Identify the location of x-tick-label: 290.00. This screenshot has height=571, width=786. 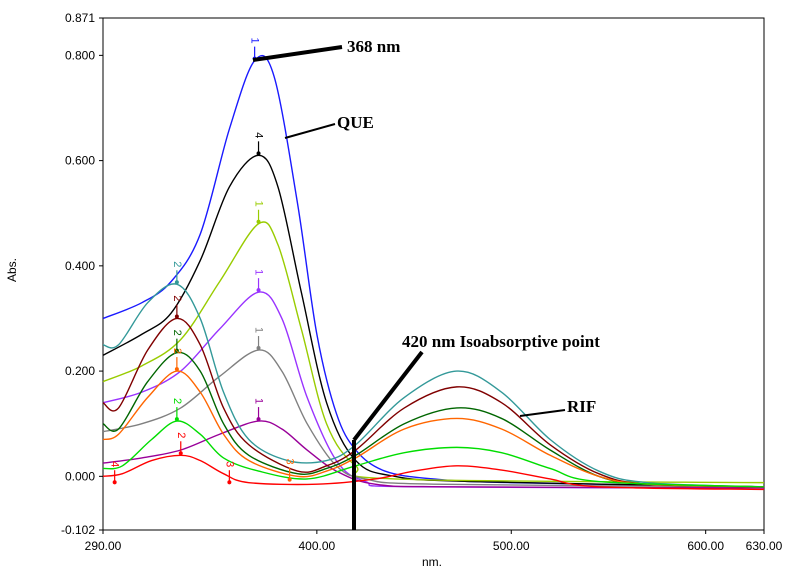
(103, 546).